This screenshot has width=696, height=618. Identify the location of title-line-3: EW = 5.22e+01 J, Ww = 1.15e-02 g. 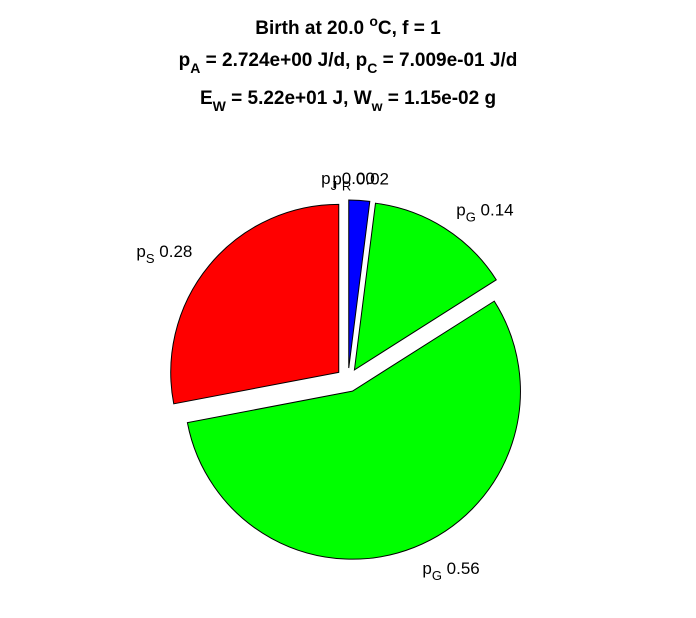
(348, 101).